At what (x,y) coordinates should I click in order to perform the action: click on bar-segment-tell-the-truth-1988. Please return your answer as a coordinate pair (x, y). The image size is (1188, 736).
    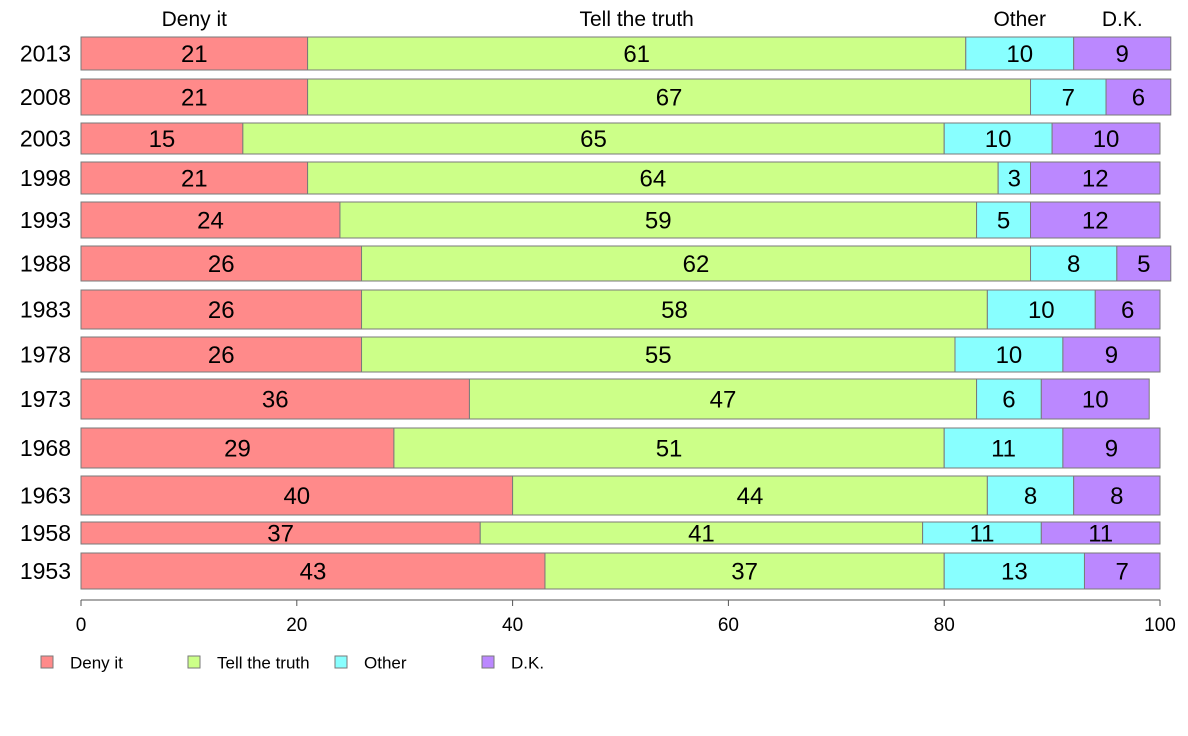
    Looking at the image, I should click on (696, 263).